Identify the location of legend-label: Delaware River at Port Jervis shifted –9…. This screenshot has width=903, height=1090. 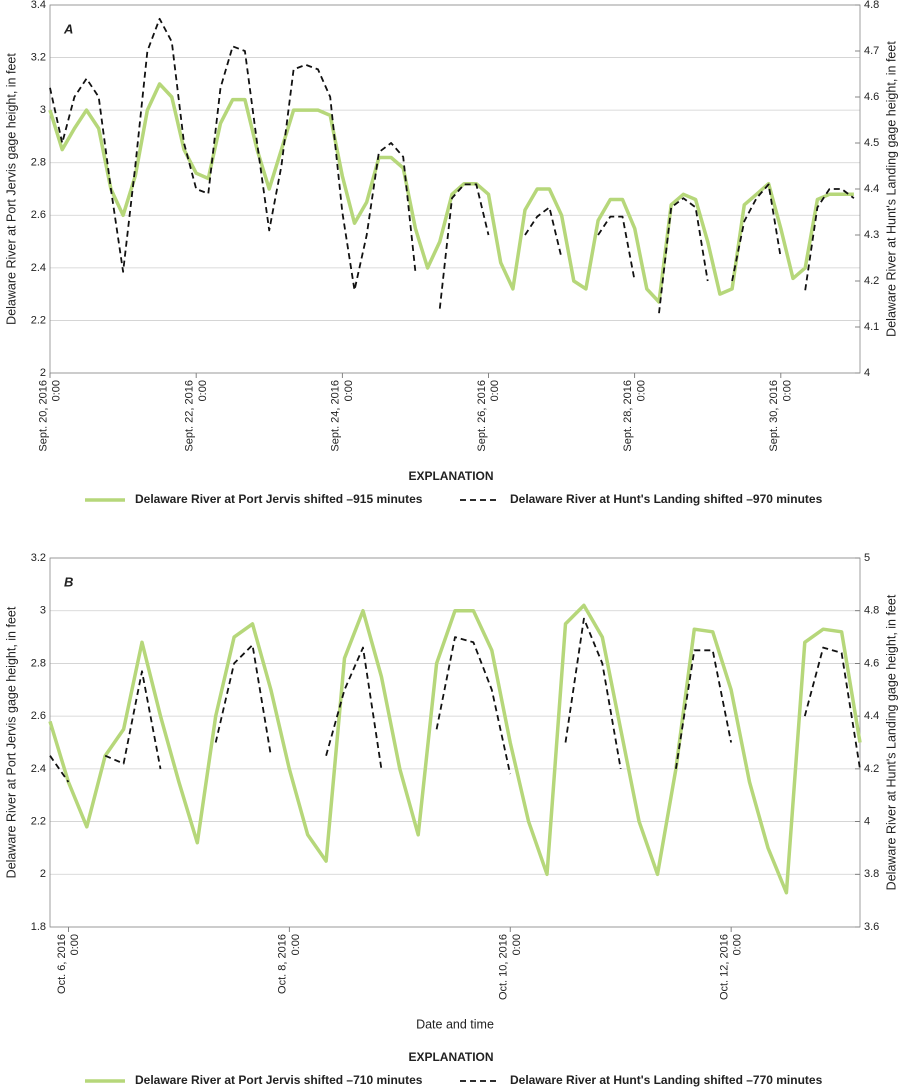
(279, 499).